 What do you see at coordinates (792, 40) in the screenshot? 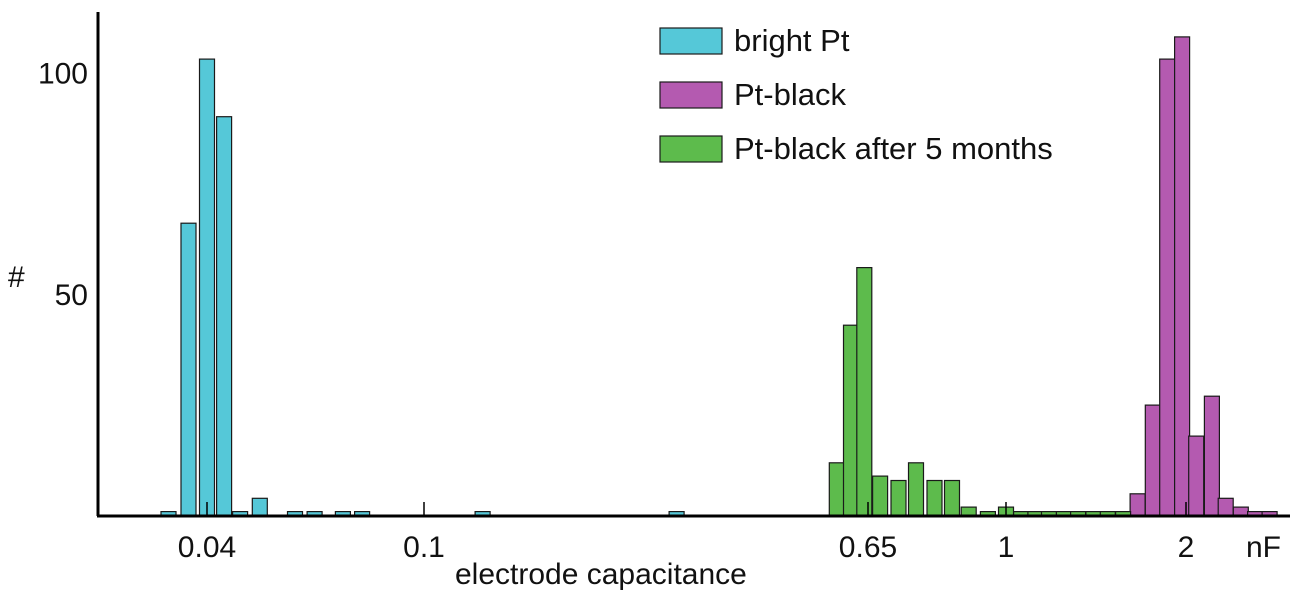
I see `legend-label-0: bright Pt` at bounding box center [792, 40].